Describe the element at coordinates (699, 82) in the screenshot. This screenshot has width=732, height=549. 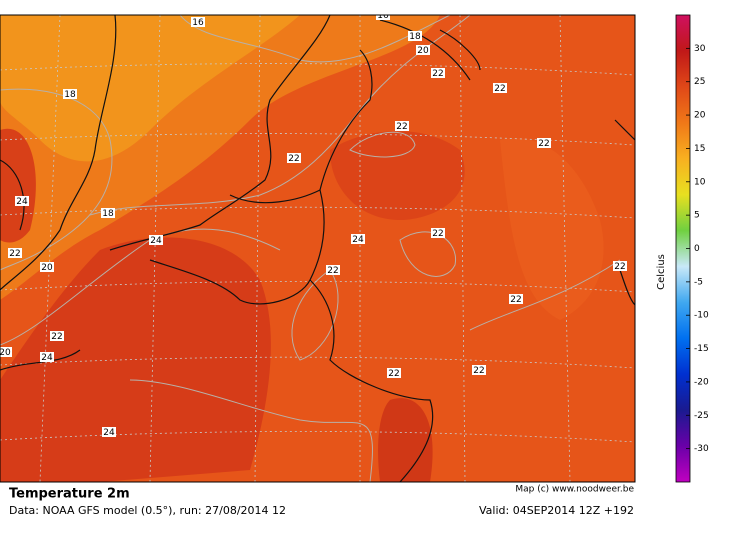
I see `colorbar-tick-label: 25` at that location.